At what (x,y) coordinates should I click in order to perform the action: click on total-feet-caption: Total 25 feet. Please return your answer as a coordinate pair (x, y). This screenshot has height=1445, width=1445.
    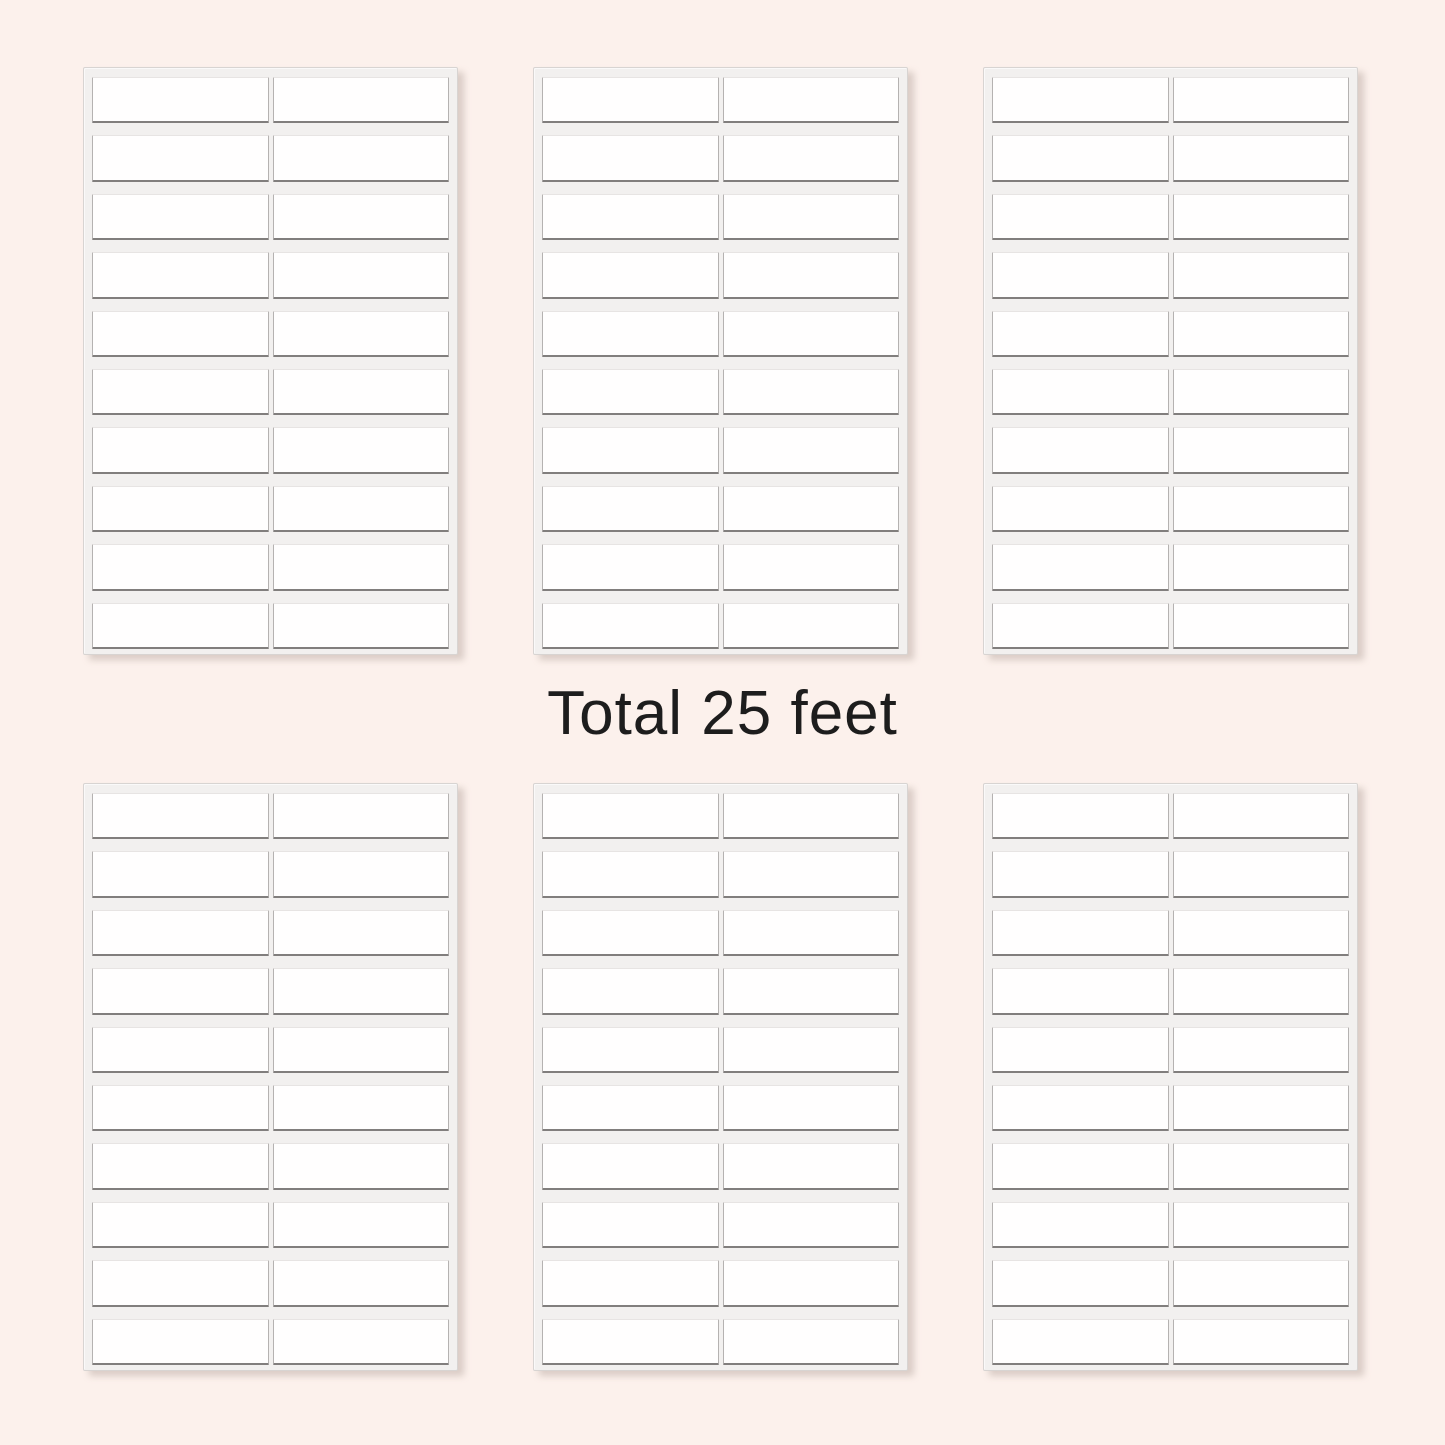
    Looking at the image, I should click on (722, 713).